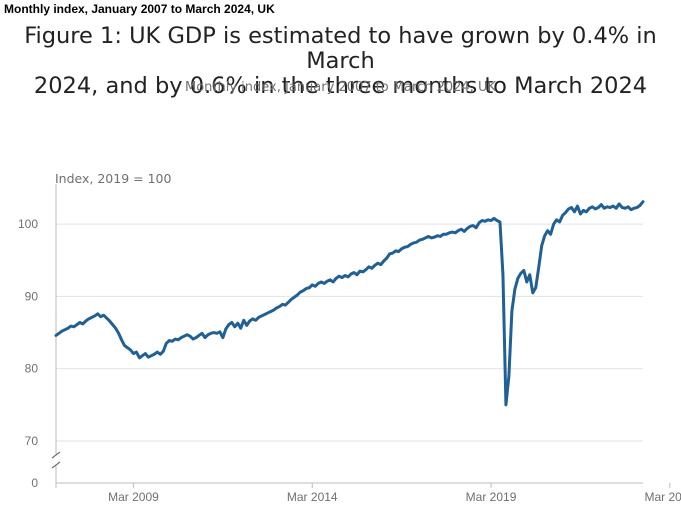  I want to click on y-tick-label-80: 80, so click(32, 369).